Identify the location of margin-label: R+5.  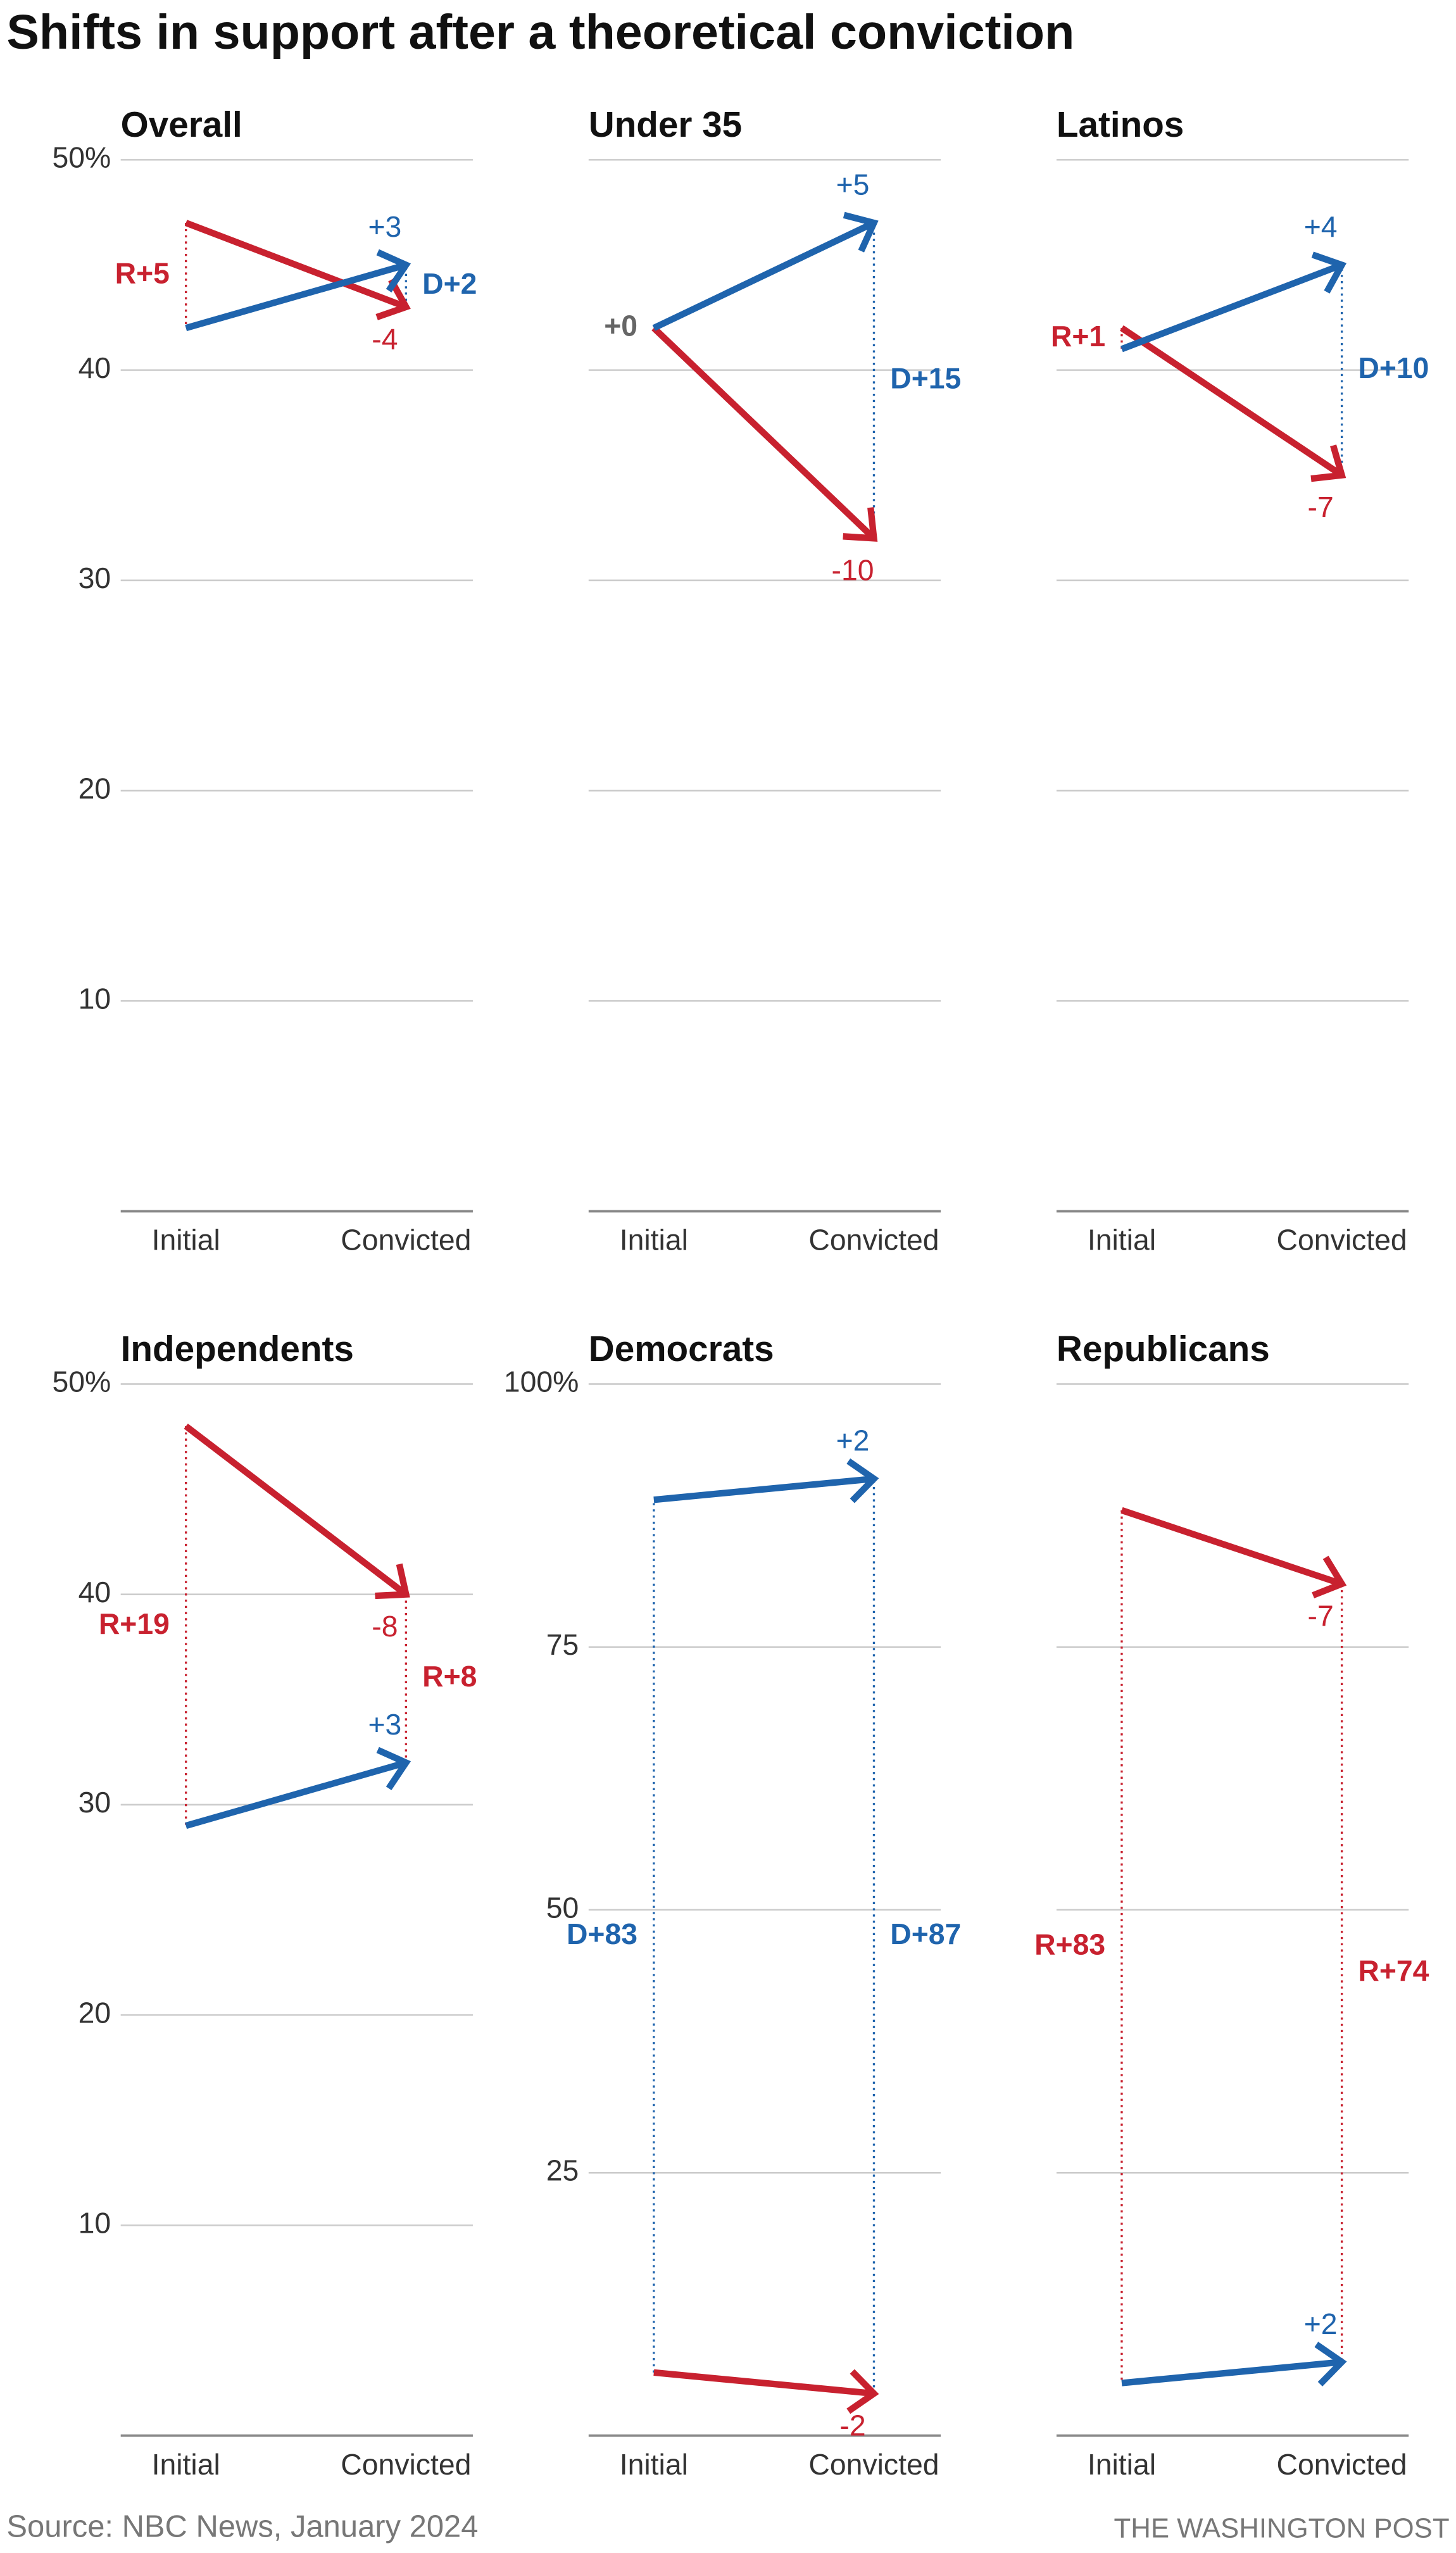
(142, 272).